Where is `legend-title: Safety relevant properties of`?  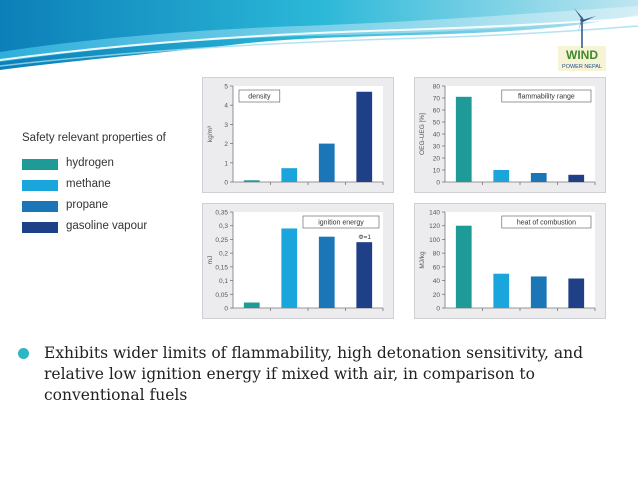 legend-title: Safety relevant properties of is located at coordinates (94, 138).